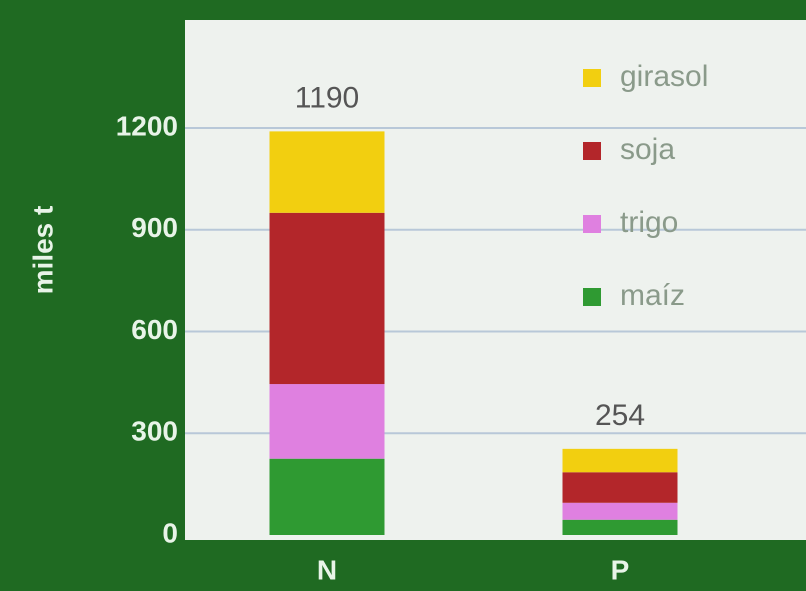  Describe the element at coordinates (170, 532) in the screenshot. I see `y-tick-label: 0` at that location.